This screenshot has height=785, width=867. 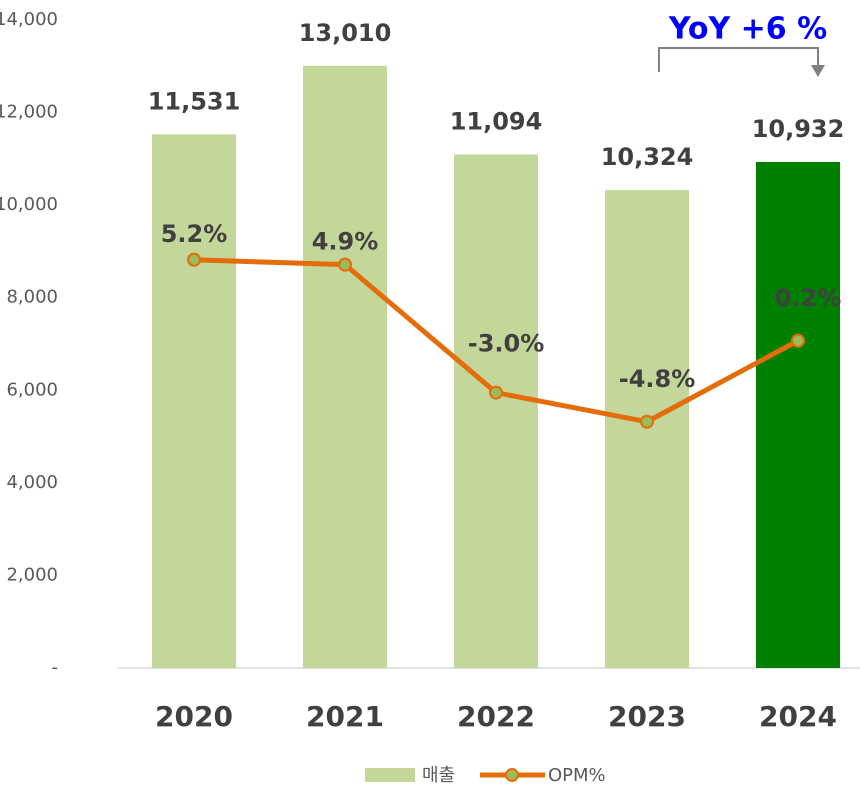 What do you see at coordinates (738, 59) in the screenshot?
I see `yoy-bracket` at bounding box center [738, 59].